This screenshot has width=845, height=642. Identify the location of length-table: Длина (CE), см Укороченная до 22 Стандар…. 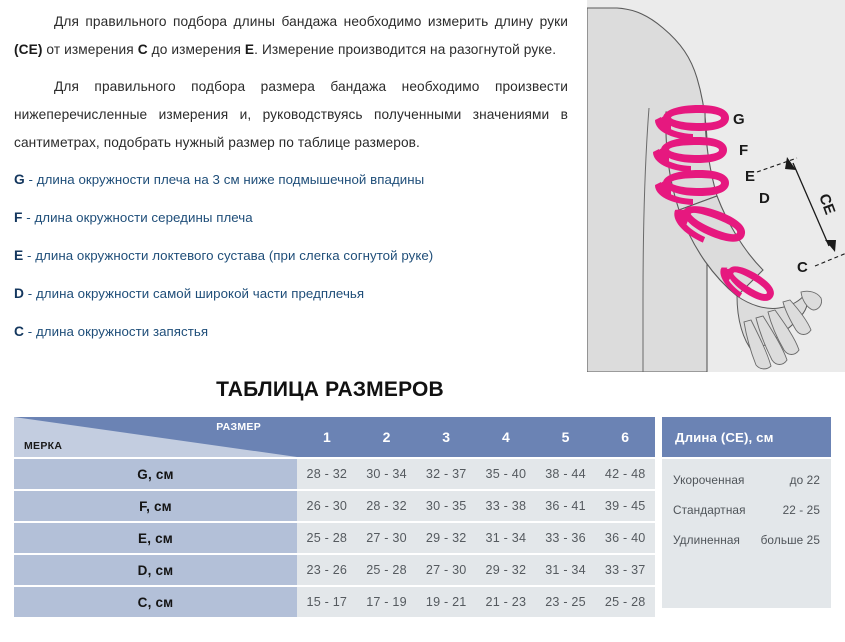
(746, 512).